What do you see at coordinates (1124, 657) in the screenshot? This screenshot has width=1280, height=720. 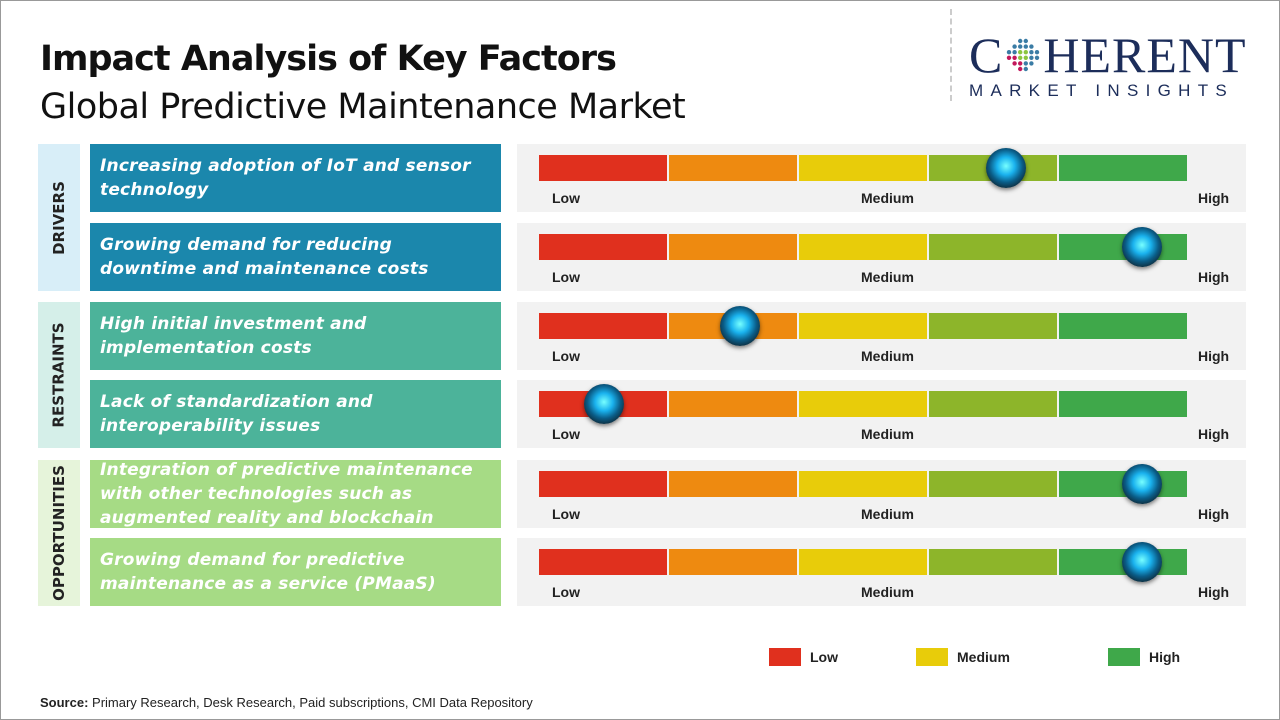 I see `legend-swatch-high` at bounding box center [1124, 657].